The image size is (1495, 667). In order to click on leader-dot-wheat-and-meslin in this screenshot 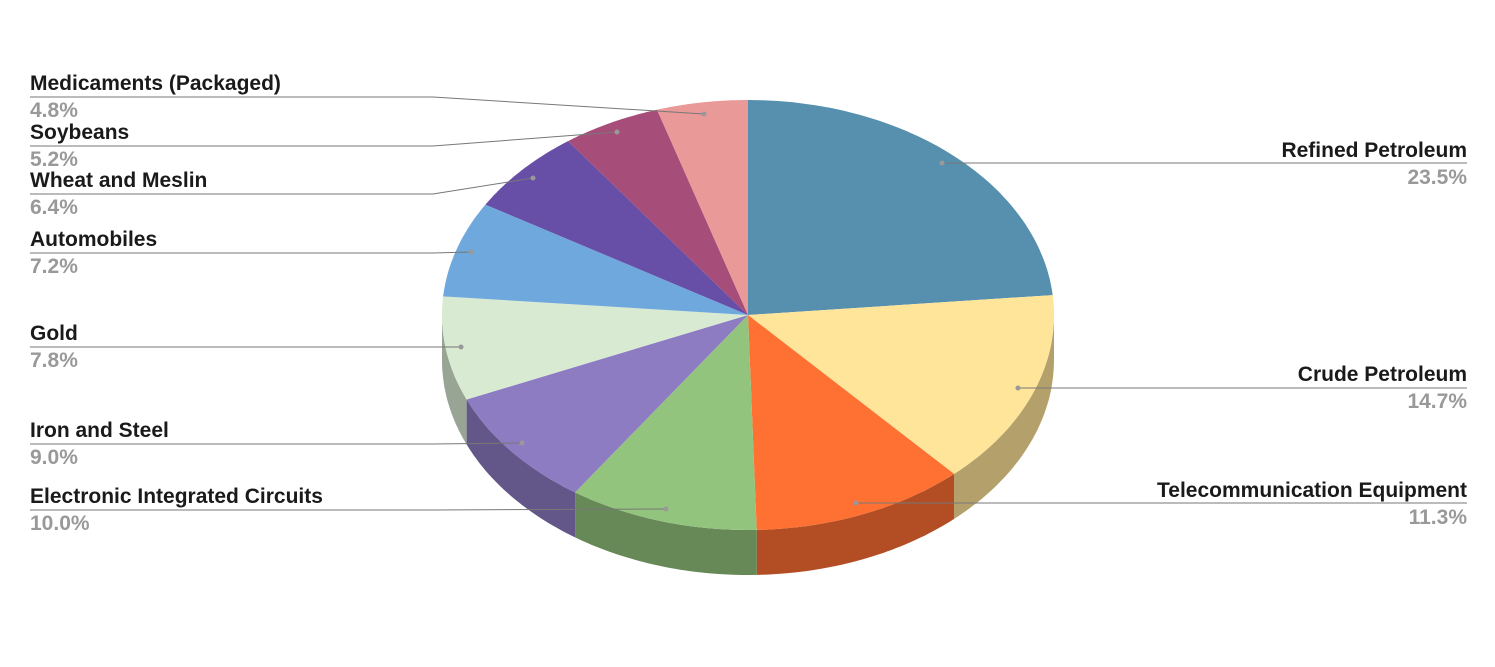, I will do `click(533, 178)`.